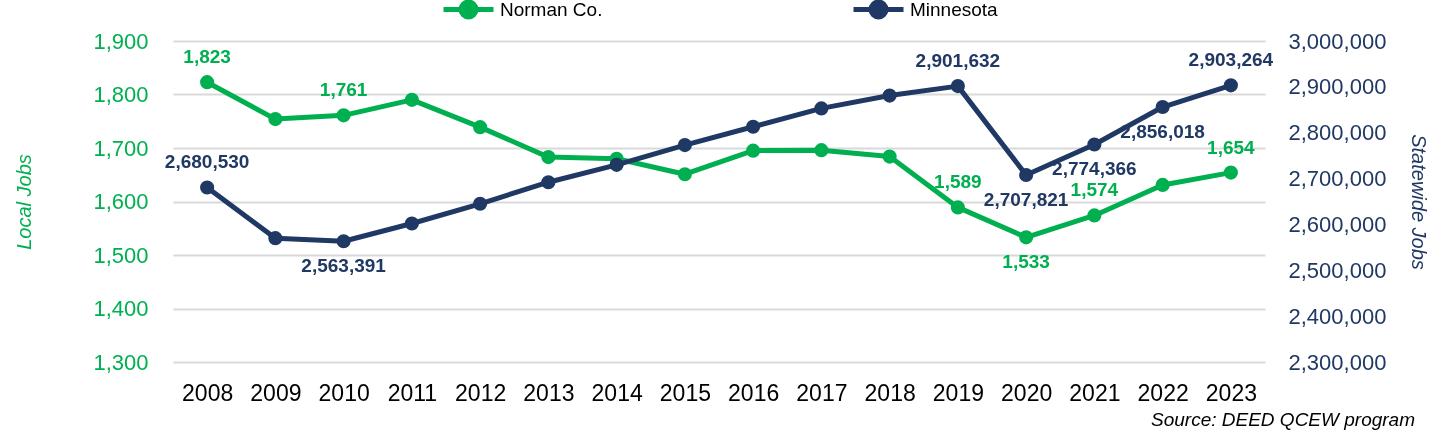  Describe the element at coordinates (1027, 392) in the screenshot. I see `x-tick-label: 2020` at that location.